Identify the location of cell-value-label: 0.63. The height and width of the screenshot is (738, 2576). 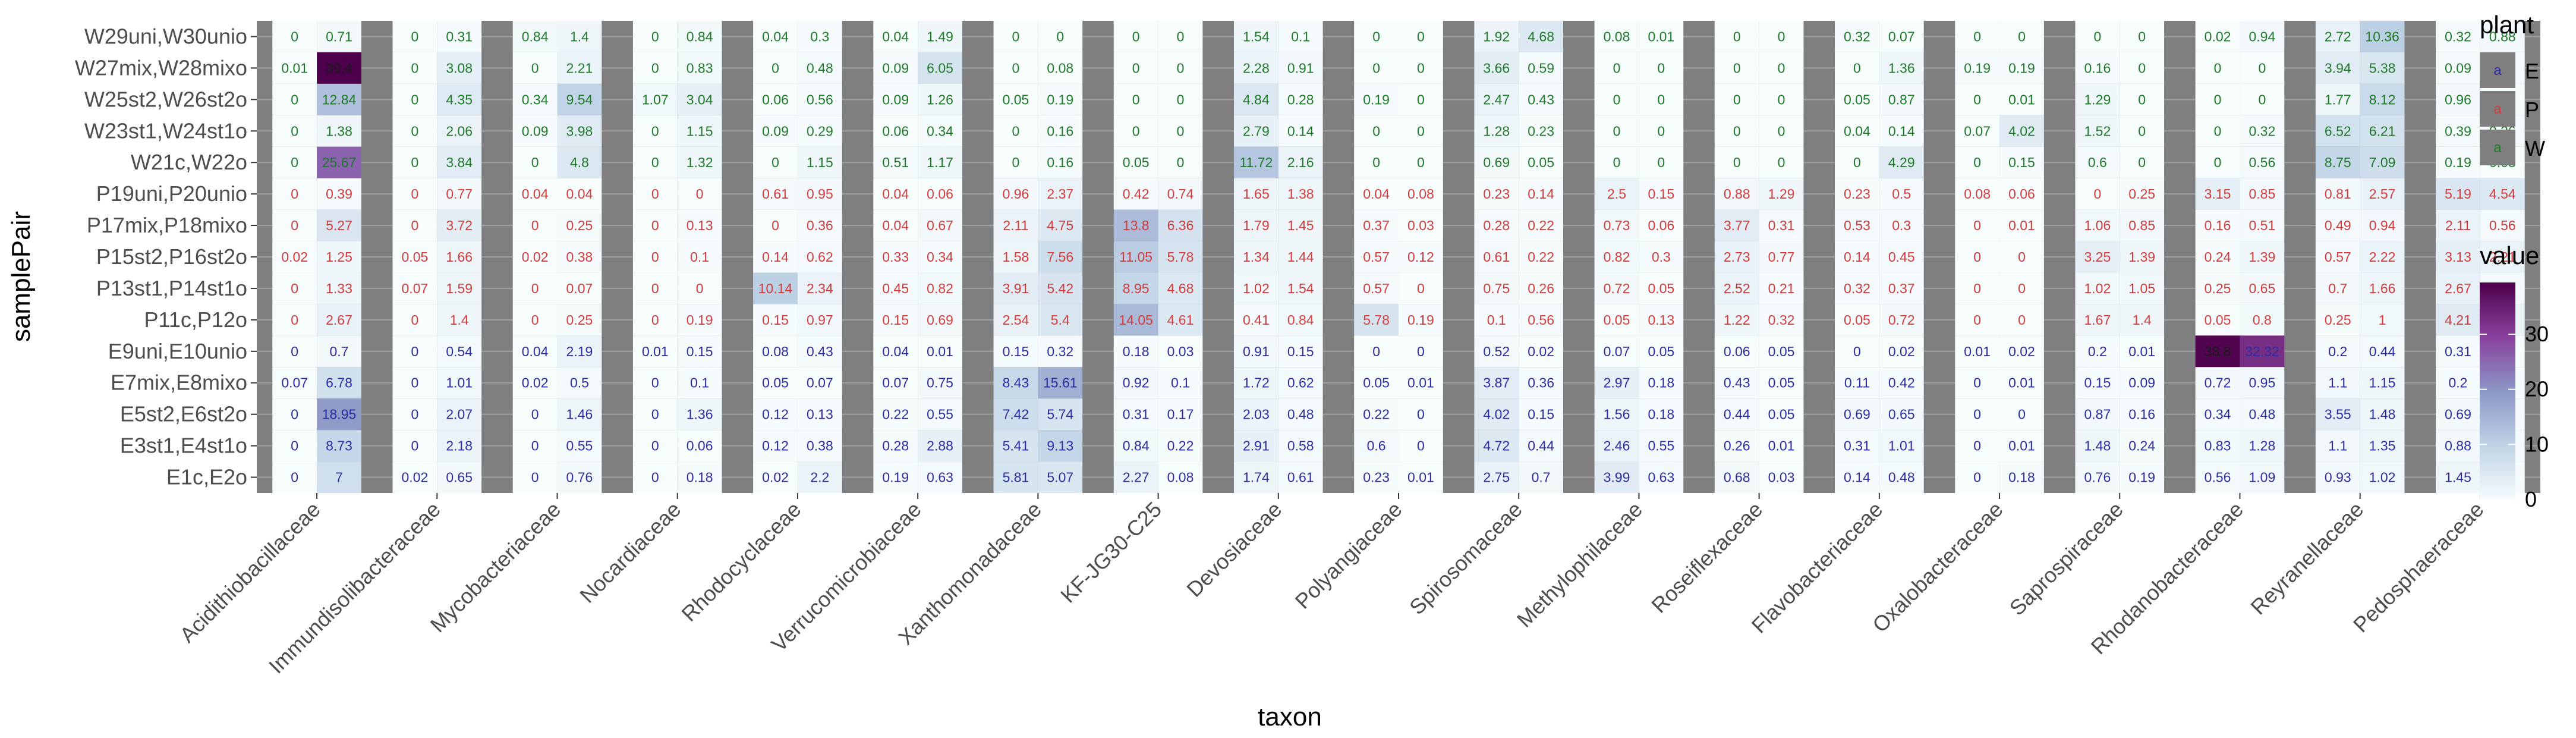
(1661, 478).